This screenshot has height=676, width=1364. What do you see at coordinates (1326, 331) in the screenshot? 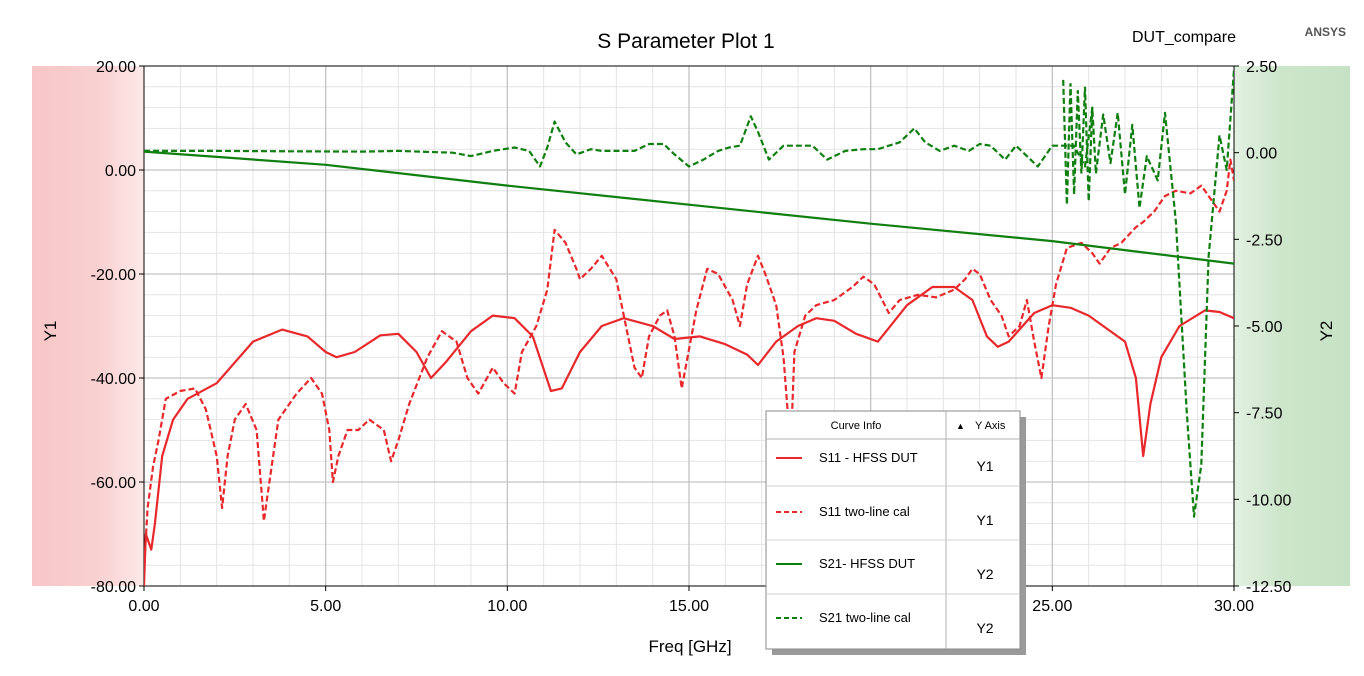
I see `y2-axis-label: Y2` at bounding box center [1326, 331].